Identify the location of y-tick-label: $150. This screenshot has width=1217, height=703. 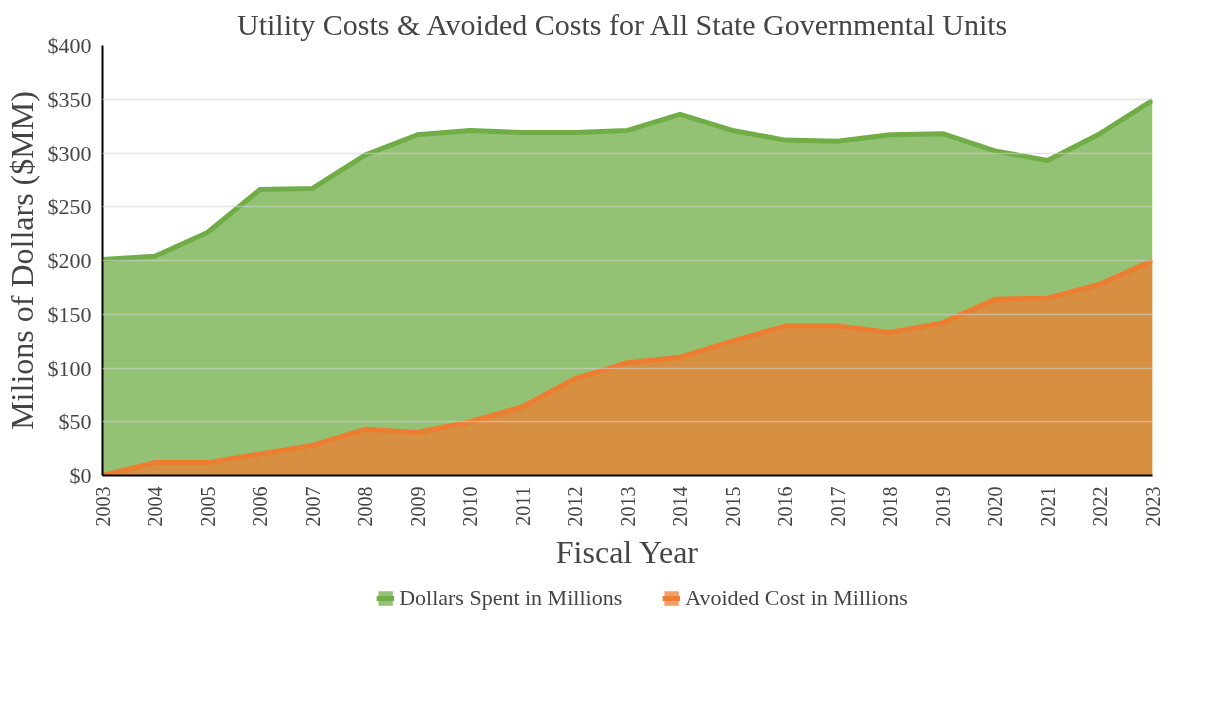
(69, 314).